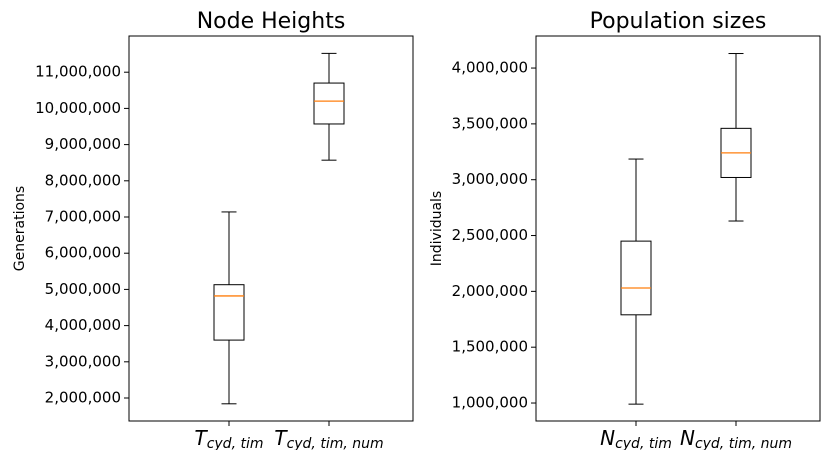 This screenshot has width=830, height=450. What do you see at coordinates (490, 347) in the screenshot?
I see `y-tick-label: 1,500,000` at bounding box center [490, 347].